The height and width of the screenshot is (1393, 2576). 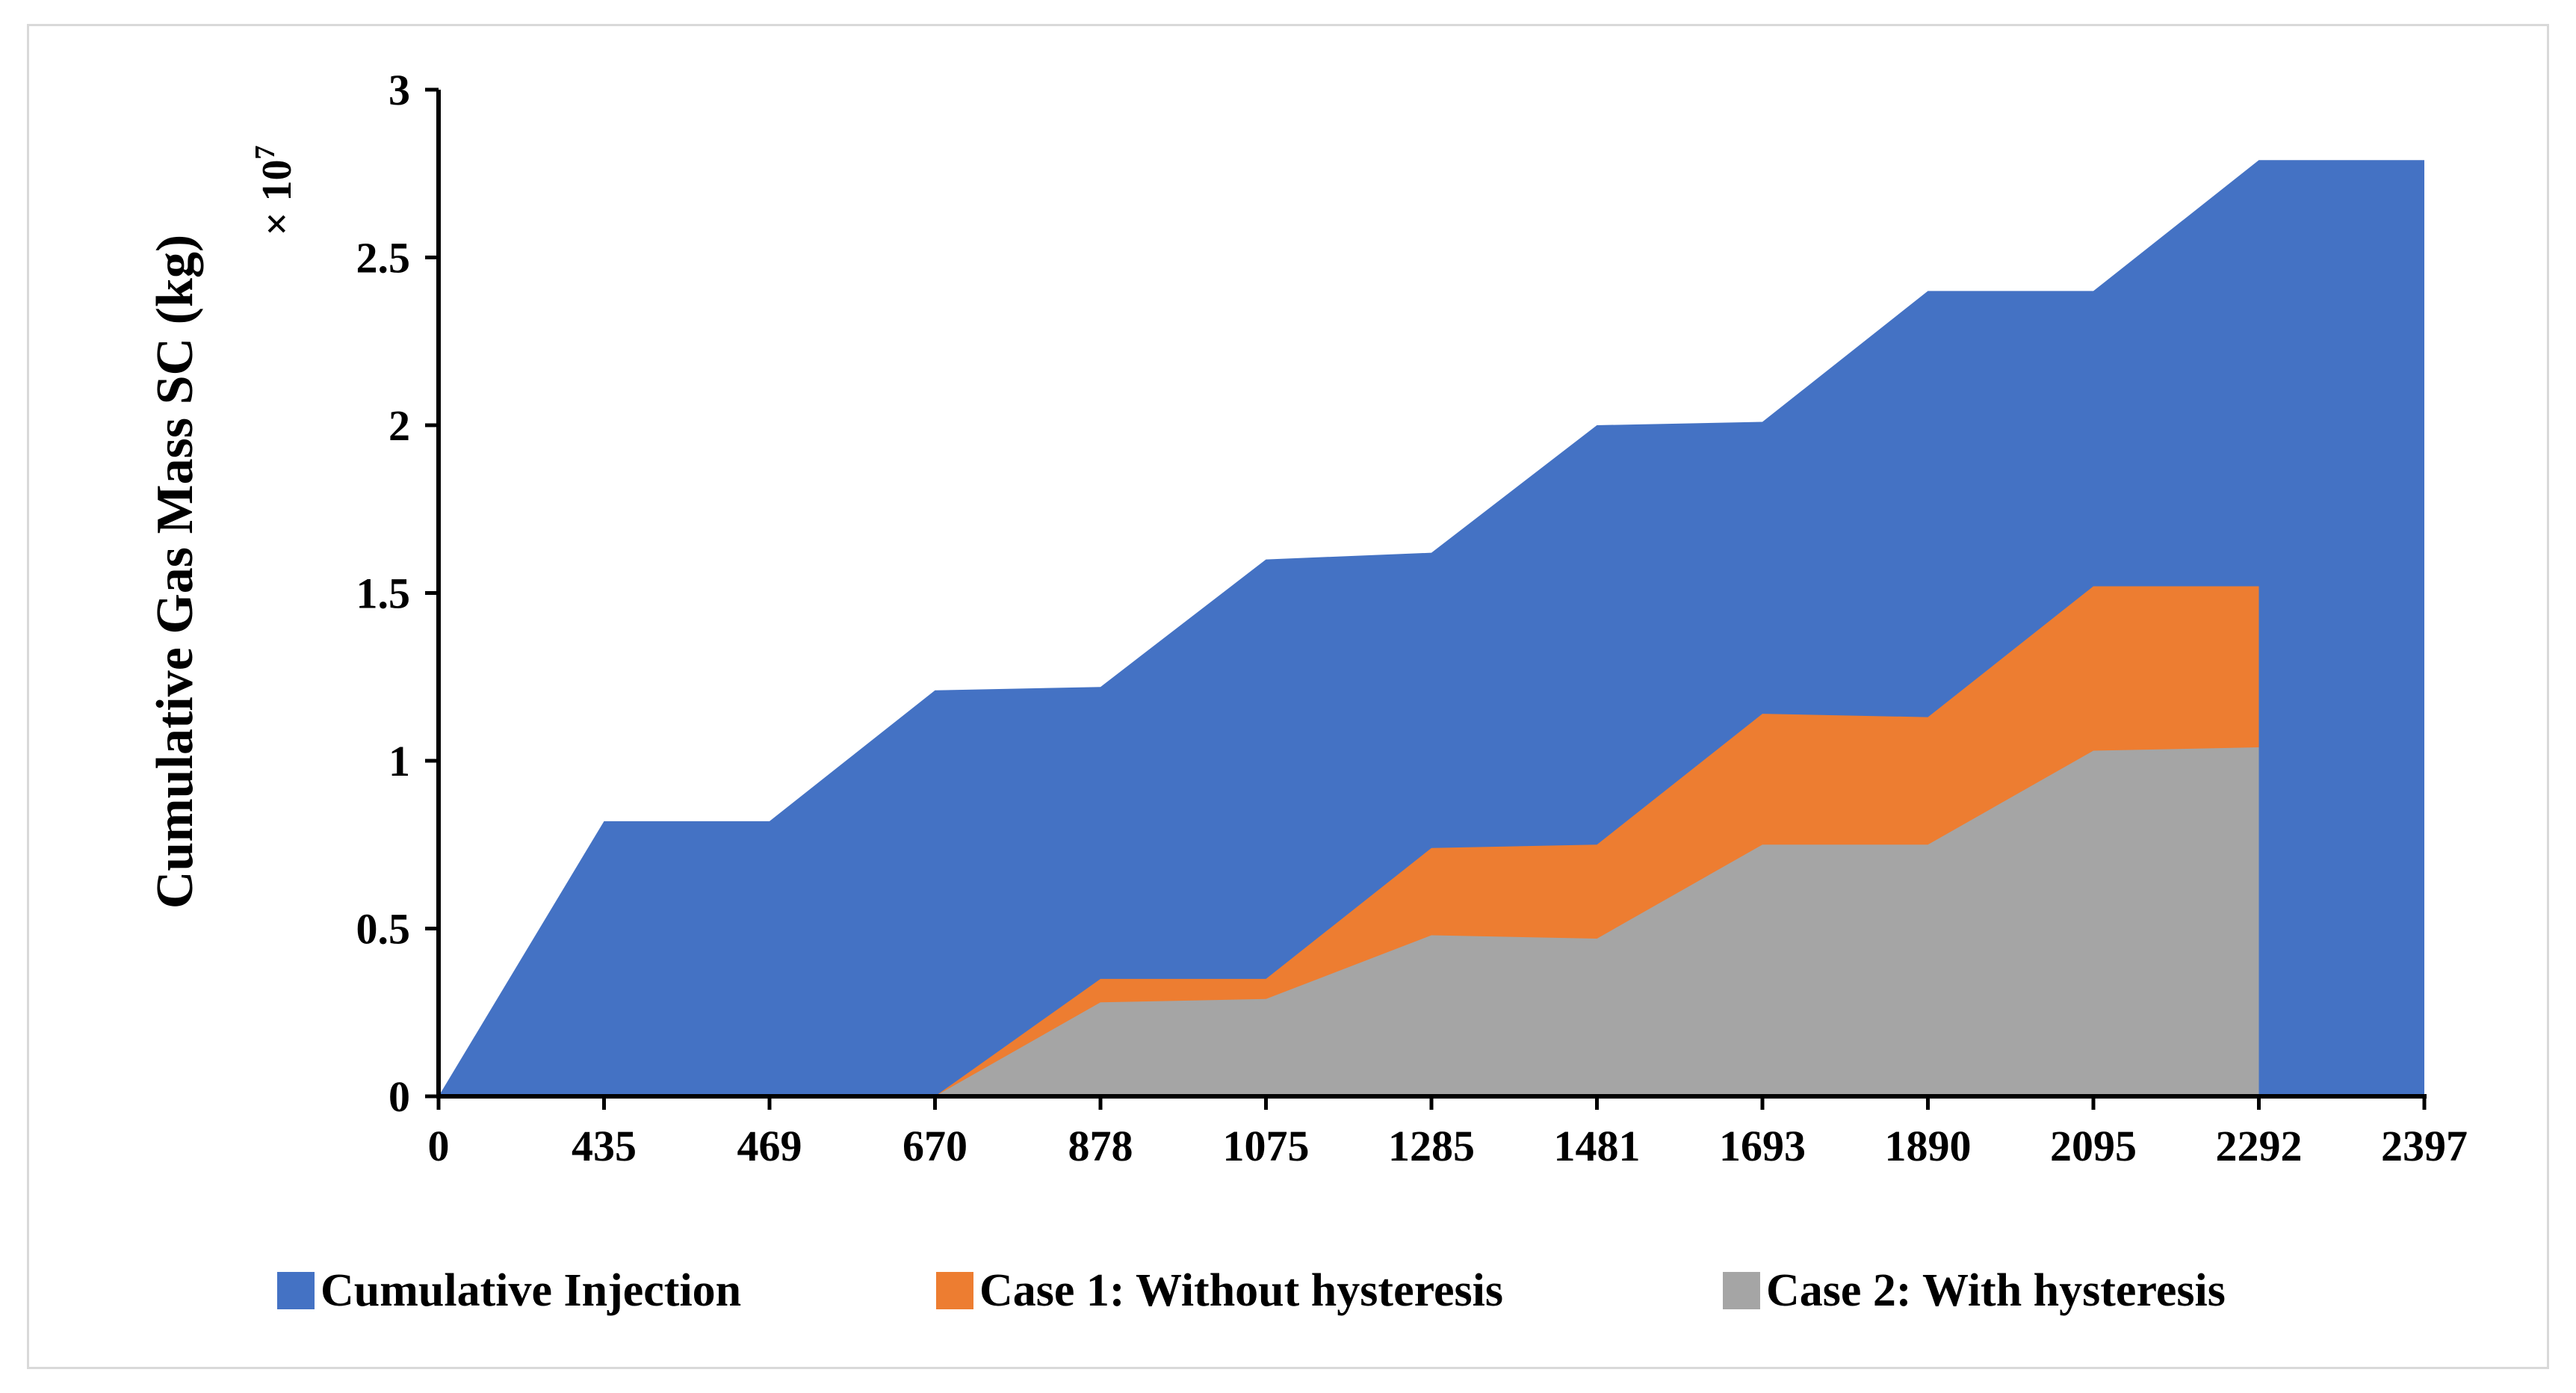 I want to click on x-tick-label: 469, so click(x=769, y=1146).